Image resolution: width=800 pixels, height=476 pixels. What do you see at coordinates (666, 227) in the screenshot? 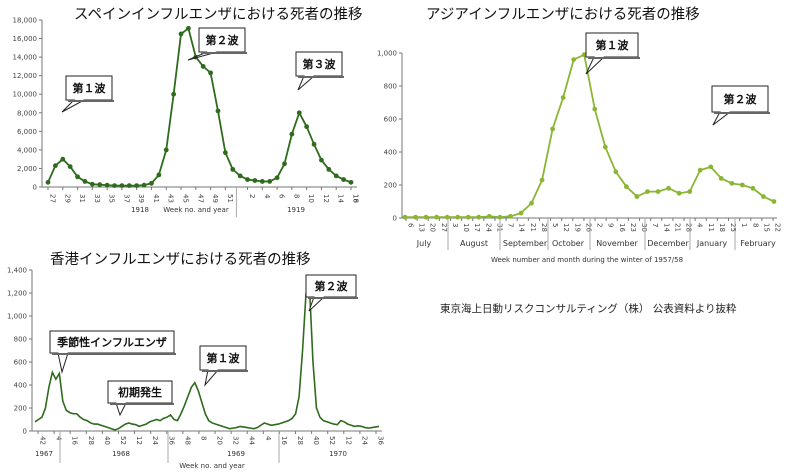
I see `asian-xtick-label: 14` at bounding box center [666, 227].